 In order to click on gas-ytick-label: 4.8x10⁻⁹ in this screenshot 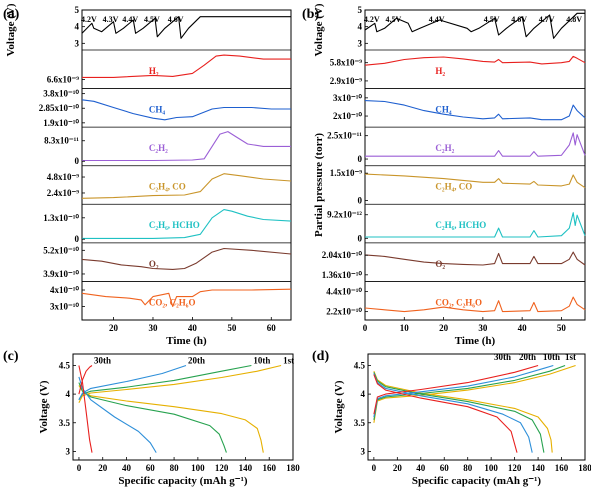, I will do `click(63, 177)`.